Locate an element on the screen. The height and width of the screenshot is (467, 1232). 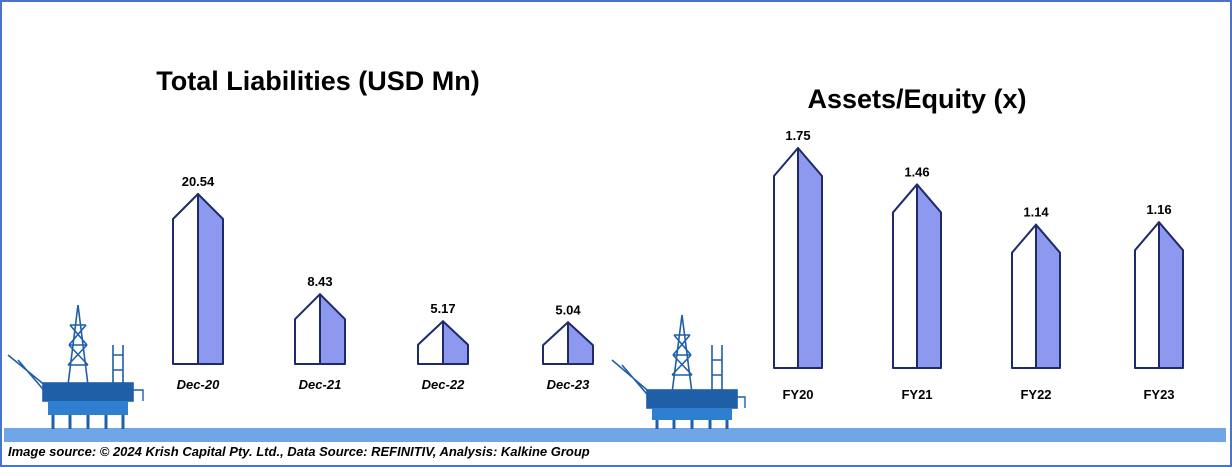
chart-title-assets-equity: Assets/Equity (x) is located at coordinates (916, 99).